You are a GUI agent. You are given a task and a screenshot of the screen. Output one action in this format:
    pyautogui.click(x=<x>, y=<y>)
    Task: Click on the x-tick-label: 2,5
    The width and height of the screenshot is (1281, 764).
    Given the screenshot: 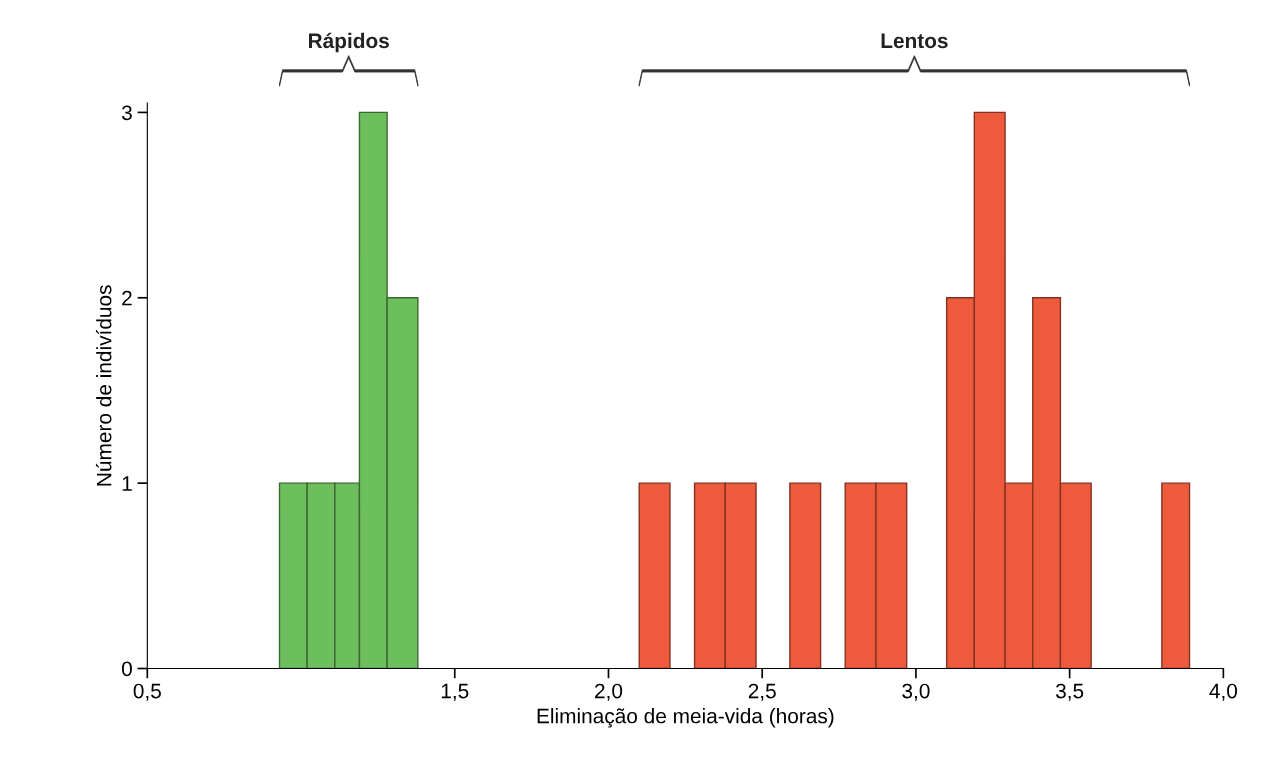 What is the action you would take?
    pyautogui.click(x=762, y=692)
    